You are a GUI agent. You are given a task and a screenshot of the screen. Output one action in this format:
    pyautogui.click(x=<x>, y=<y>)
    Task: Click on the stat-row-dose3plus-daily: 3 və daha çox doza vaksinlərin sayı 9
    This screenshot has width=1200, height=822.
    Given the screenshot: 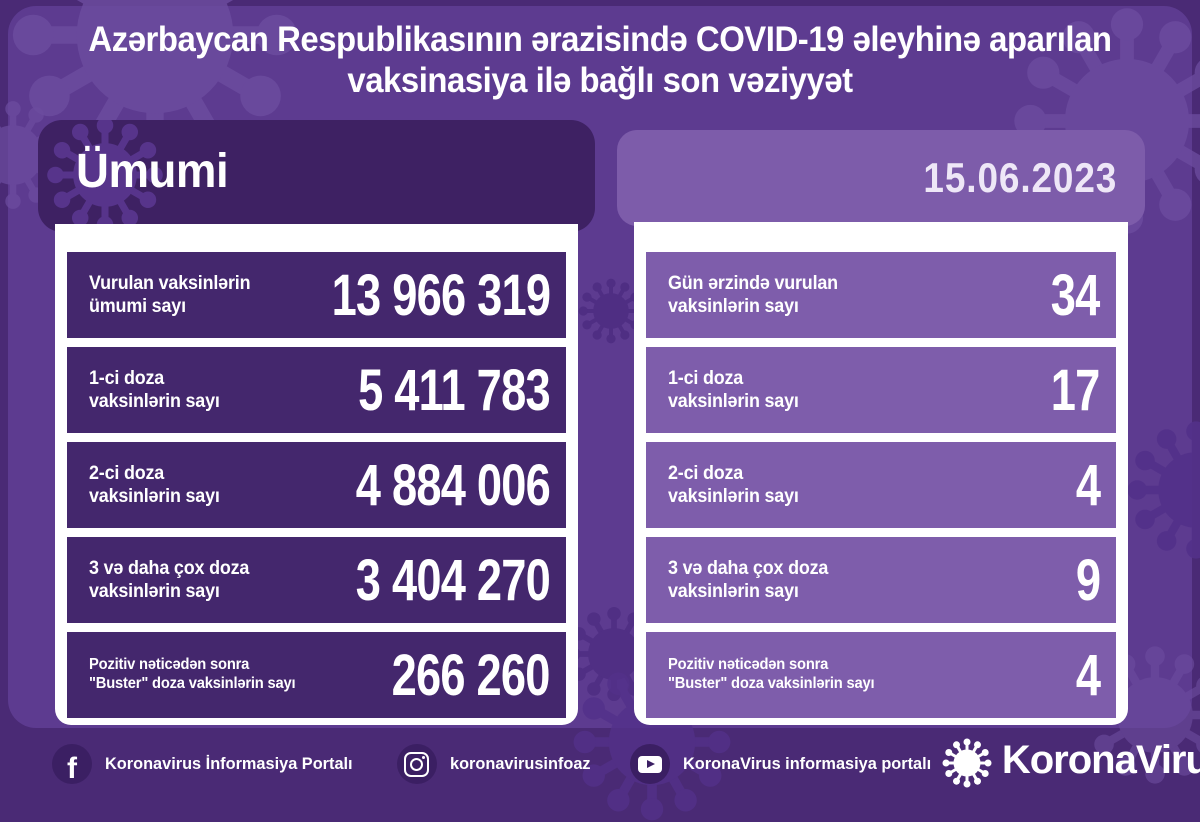 What is the action you would take?
    pyautogui.click(x=881, y=580)
    